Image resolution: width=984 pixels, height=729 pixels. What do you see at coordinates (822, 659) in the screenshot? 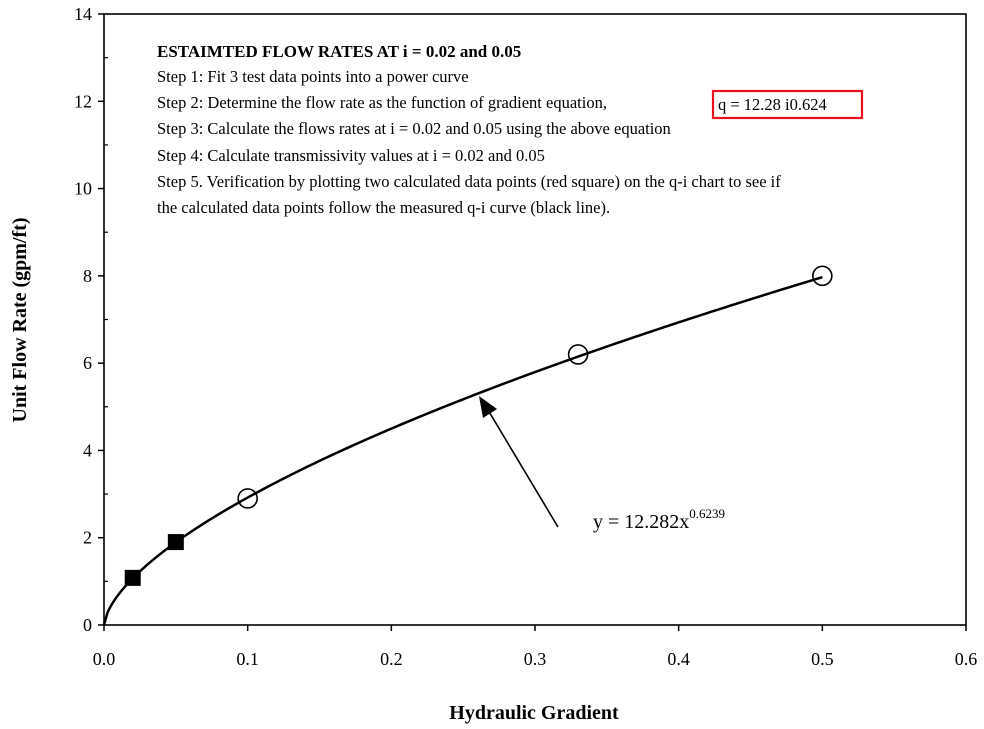
I see `x-tick-label: 0.5` at bounding box center [822, 659].